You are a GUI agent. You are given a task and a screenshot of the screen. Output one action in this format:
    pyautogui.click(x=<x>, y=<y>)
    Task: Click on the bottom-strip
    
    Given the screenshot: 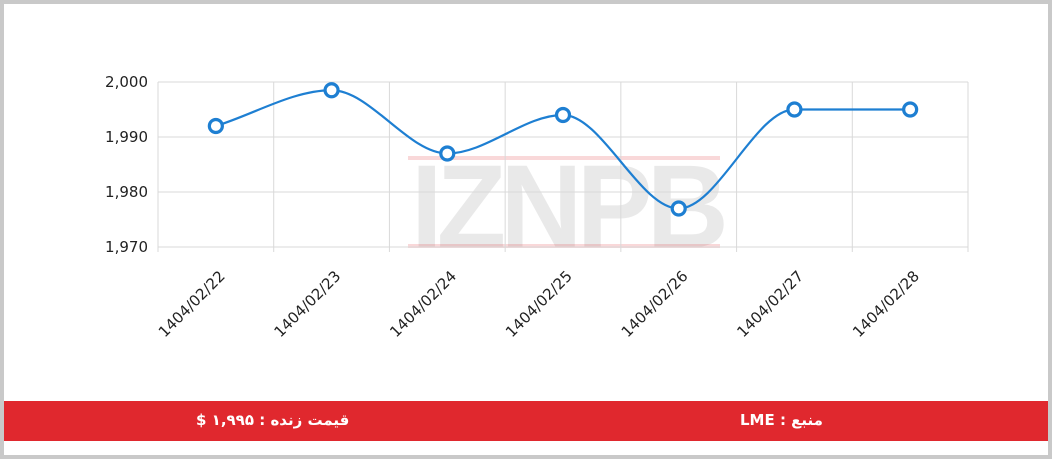 What is the action you would take?
    pyautogui.click(x=526, y=448)
    